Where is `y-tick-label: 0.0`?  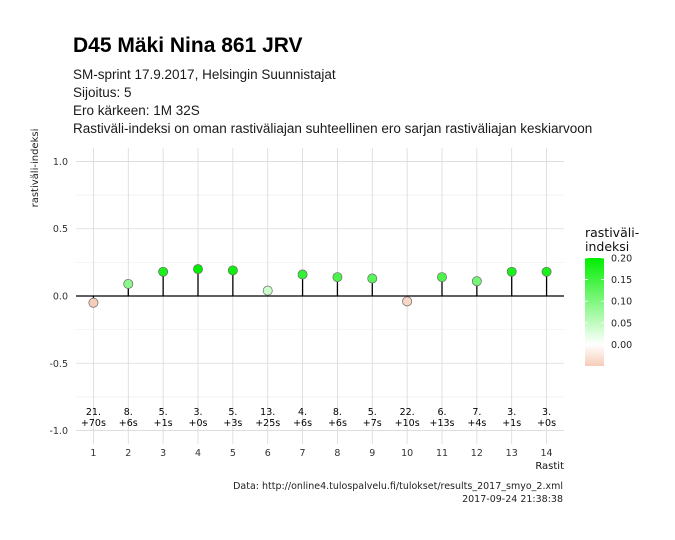 y-tick-label: 0.0 is located at coordinates (60, 297).